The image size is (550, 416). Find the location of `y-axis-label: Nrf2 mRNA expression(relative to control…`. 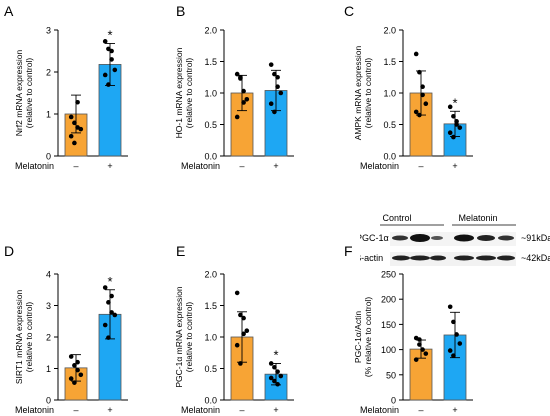

y-axis-label: Nrf2 mRNA expression(relative to control… is located at coordinates (24, 93).